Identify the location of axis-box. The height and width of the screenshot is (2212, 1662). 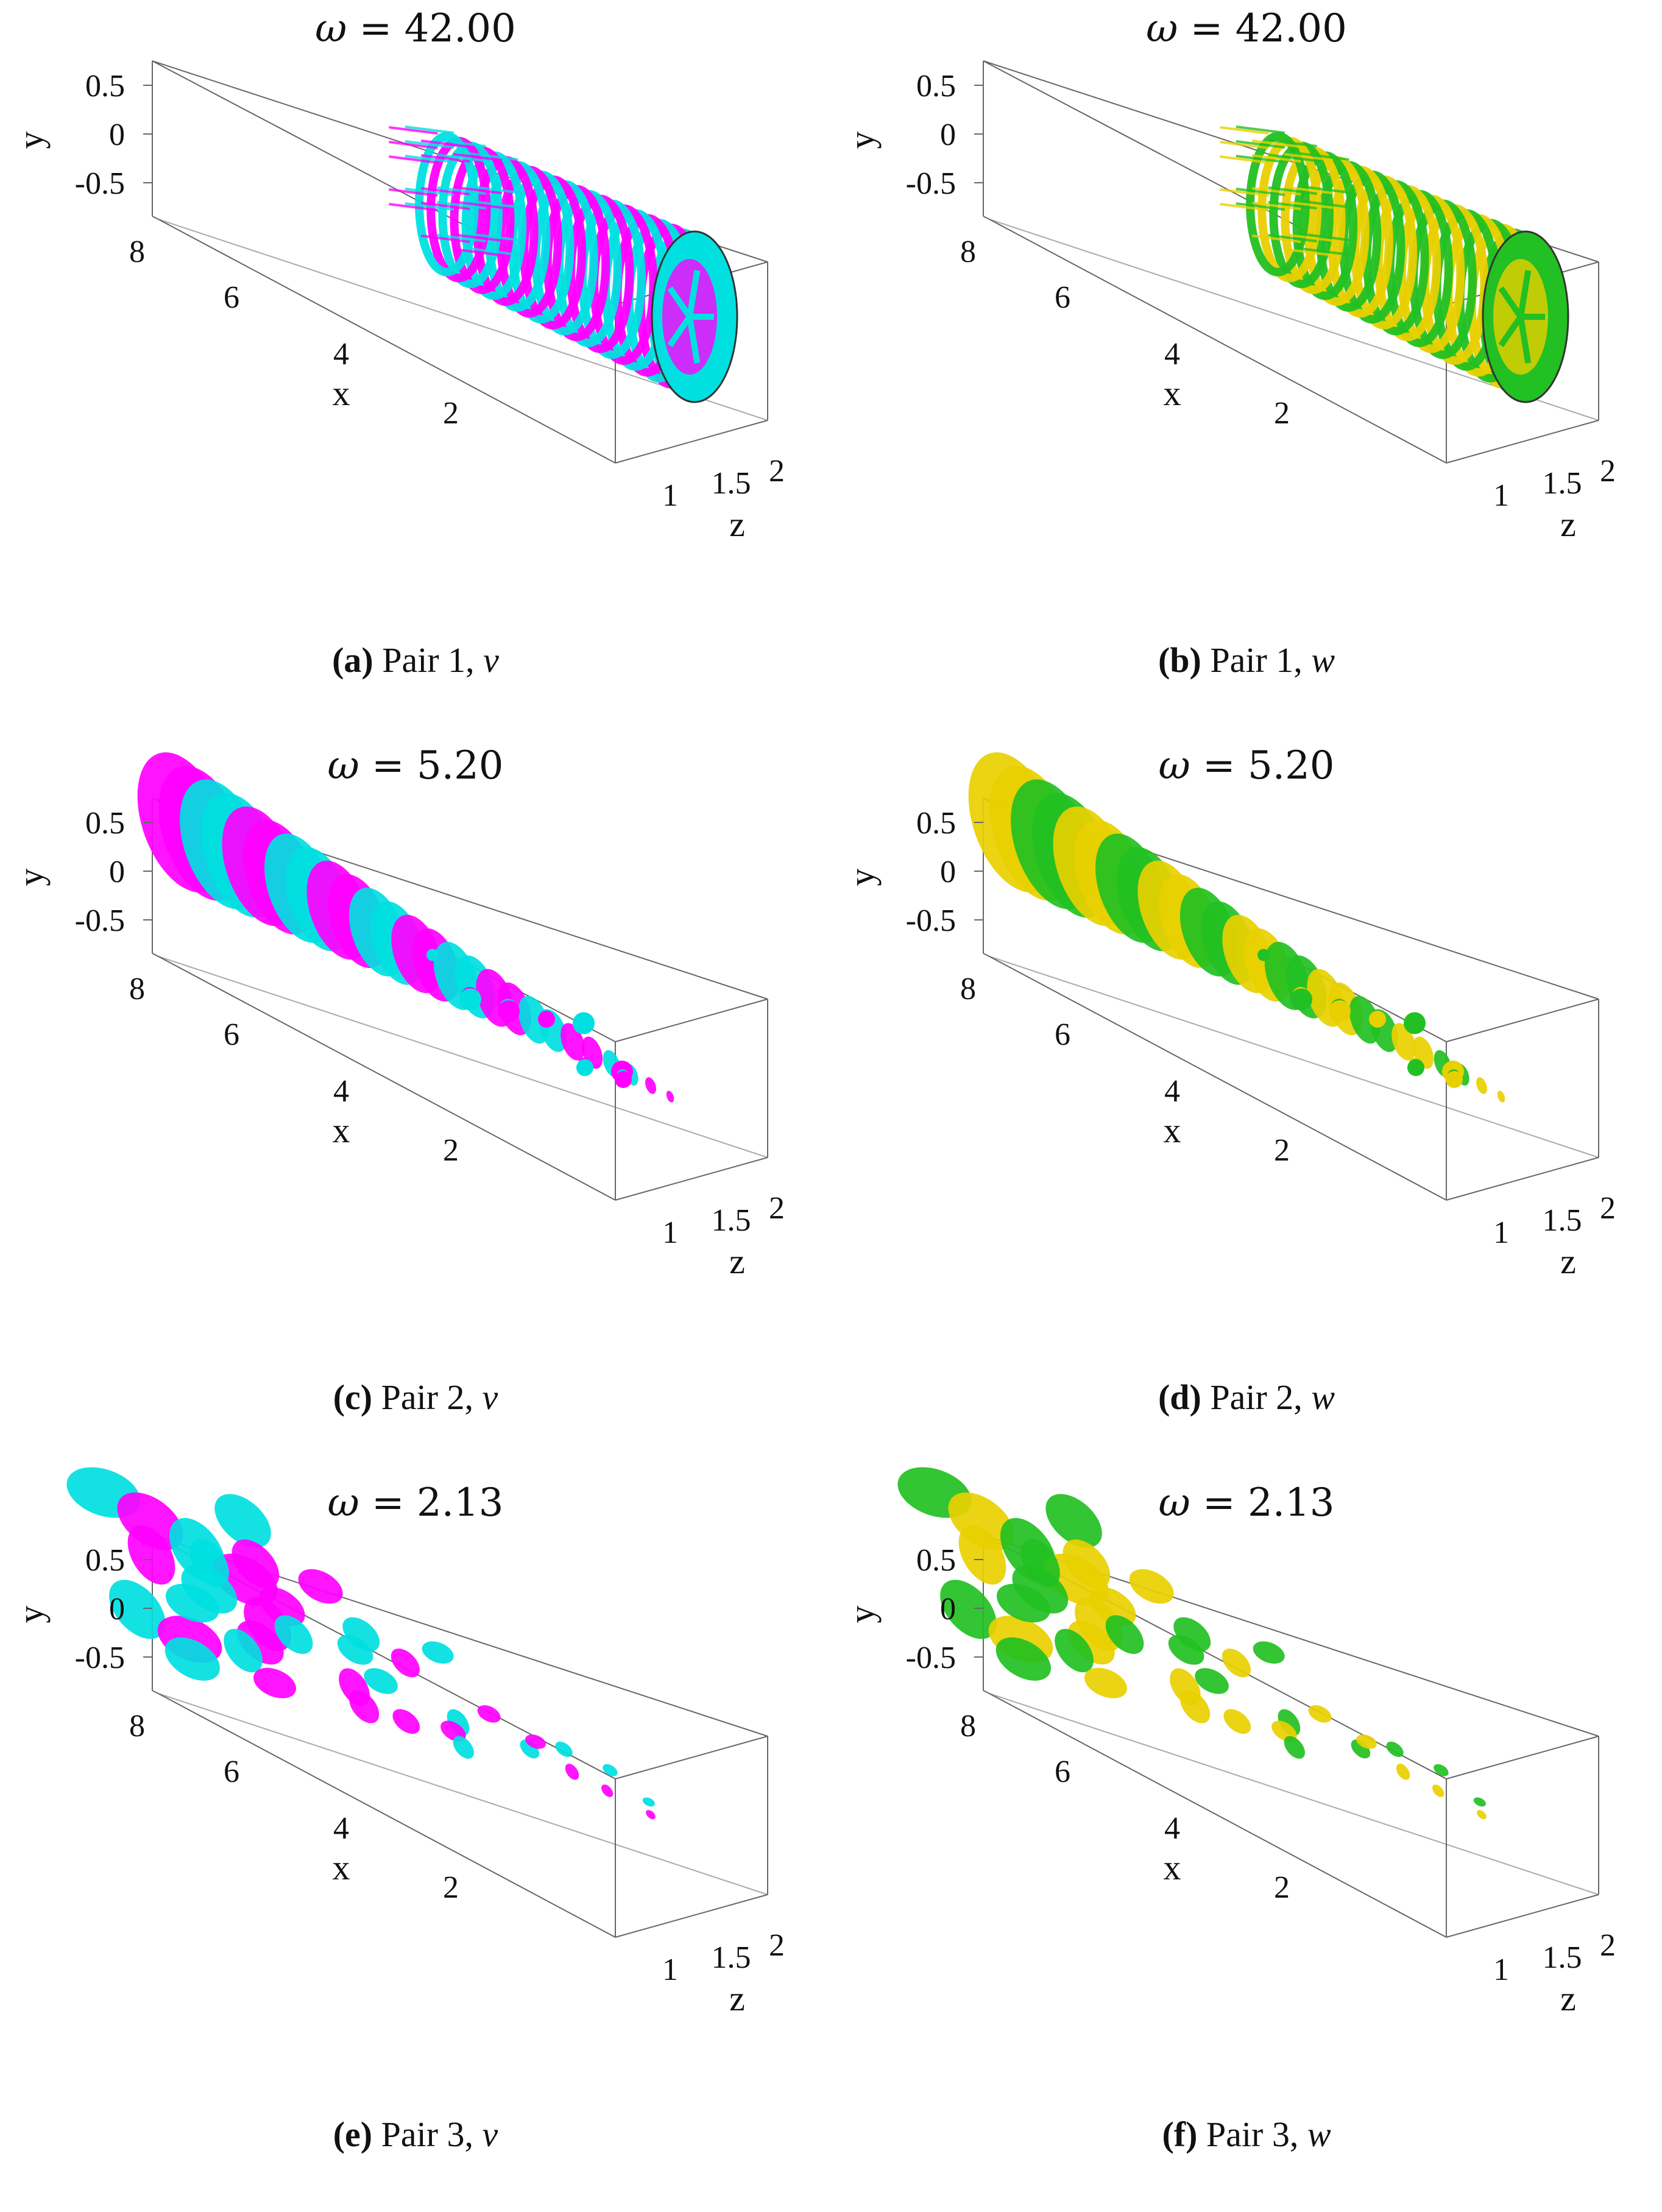
(1291, 1736).